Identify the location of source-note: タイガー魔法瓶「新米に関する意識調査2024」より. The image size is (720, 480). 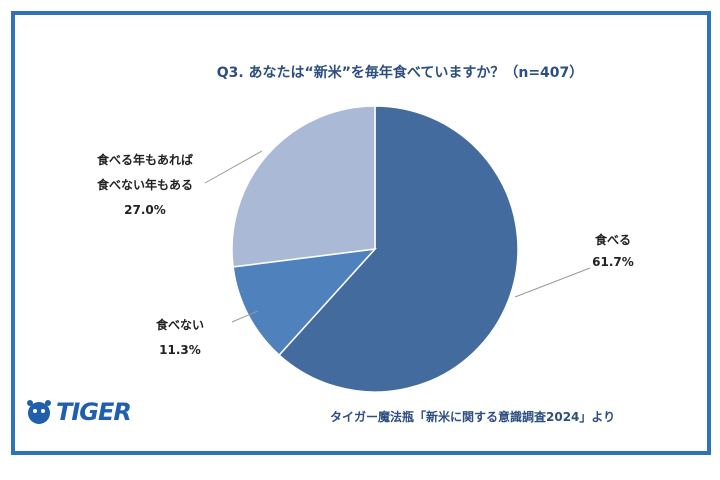
(473, 417).